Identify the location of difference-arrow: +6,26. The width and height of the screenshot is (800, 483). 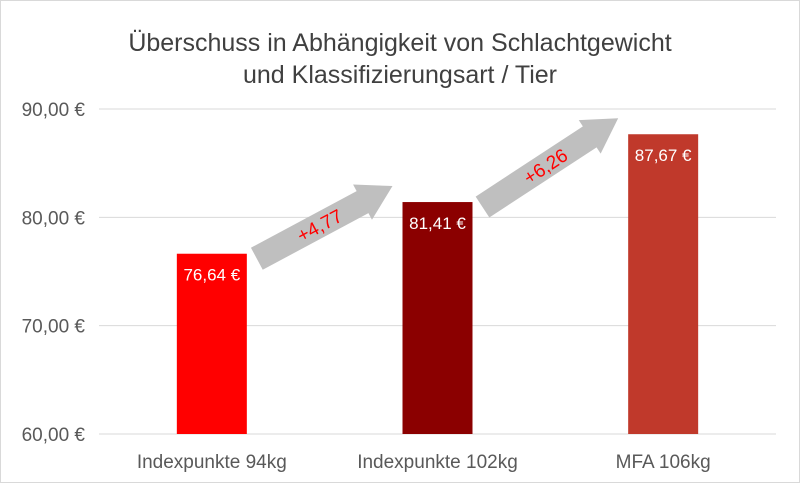
(547, 168).